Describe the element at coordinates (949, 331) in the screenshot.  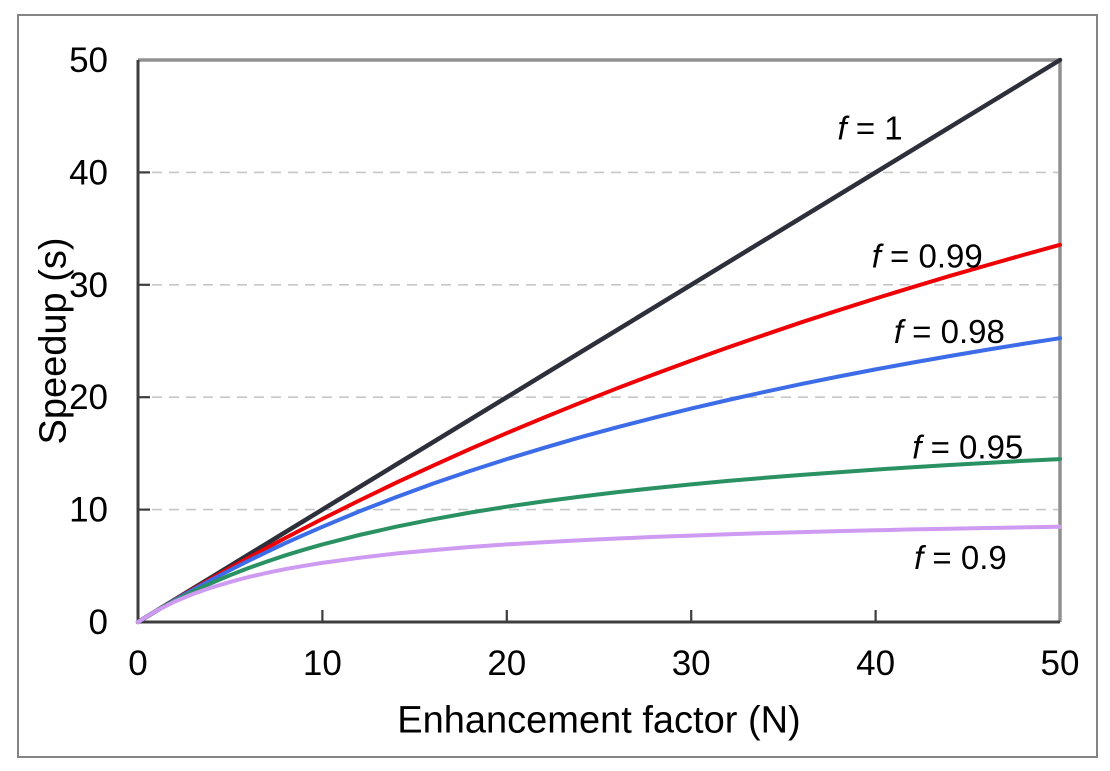
I see `series-label-f-0.98: f = 0.98` at that location.